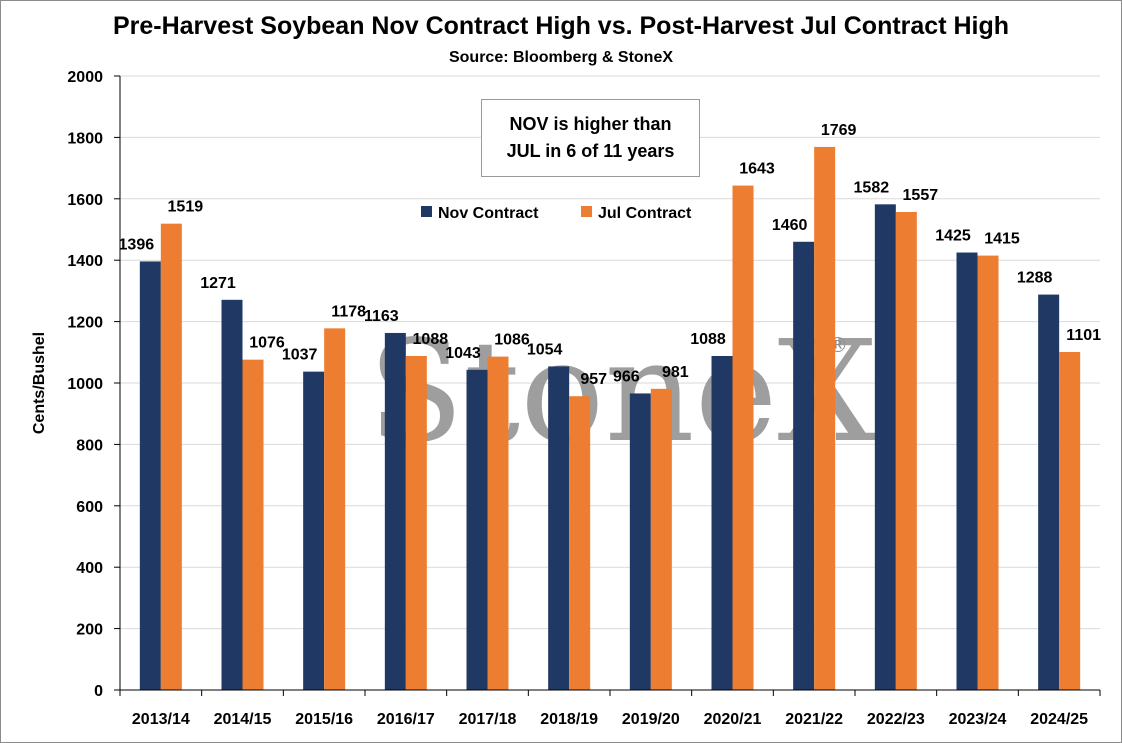 The height and width of the screenshot is (743, 1122). What do you see at coordinates (85, 323) in the screenshot?
I see `y-tick-label: 1200` at bounding box center [85, 323].